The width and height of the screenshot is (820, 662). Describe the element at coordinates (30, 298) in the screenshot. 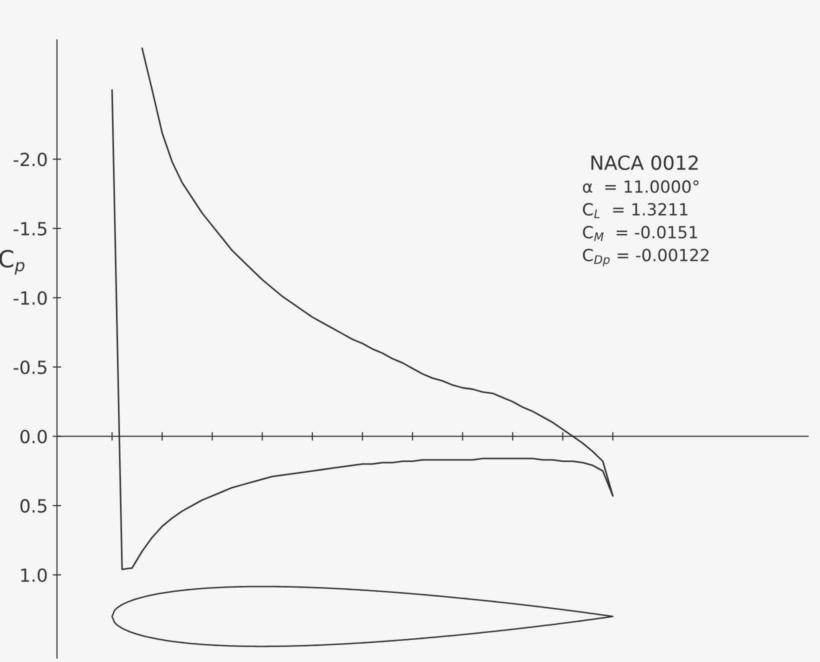

I see `y-tick-label: -1.0` at that location.